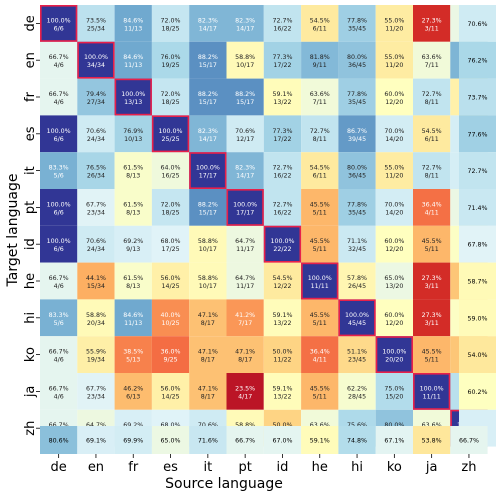 This screenshot has height=498, width=498. Describe the element at coordinates (431, 467) in the screenshot. I see `x-tick-label: ja` at that location.